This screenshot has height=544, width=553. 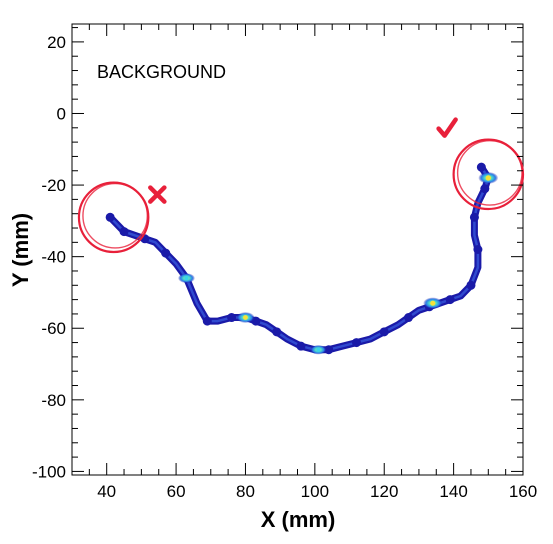 What do you see at coordinates (315, 491) in the screenshot?
I see `x-tick-label: 100` at bounding box center [315, 491].